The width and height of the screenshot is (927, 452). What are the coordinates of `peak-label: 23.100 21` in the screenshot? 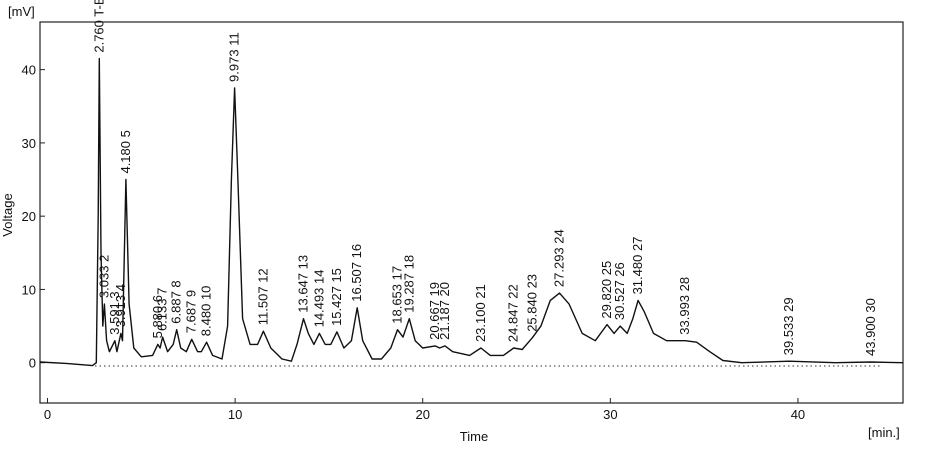 It's located at (480, 313).